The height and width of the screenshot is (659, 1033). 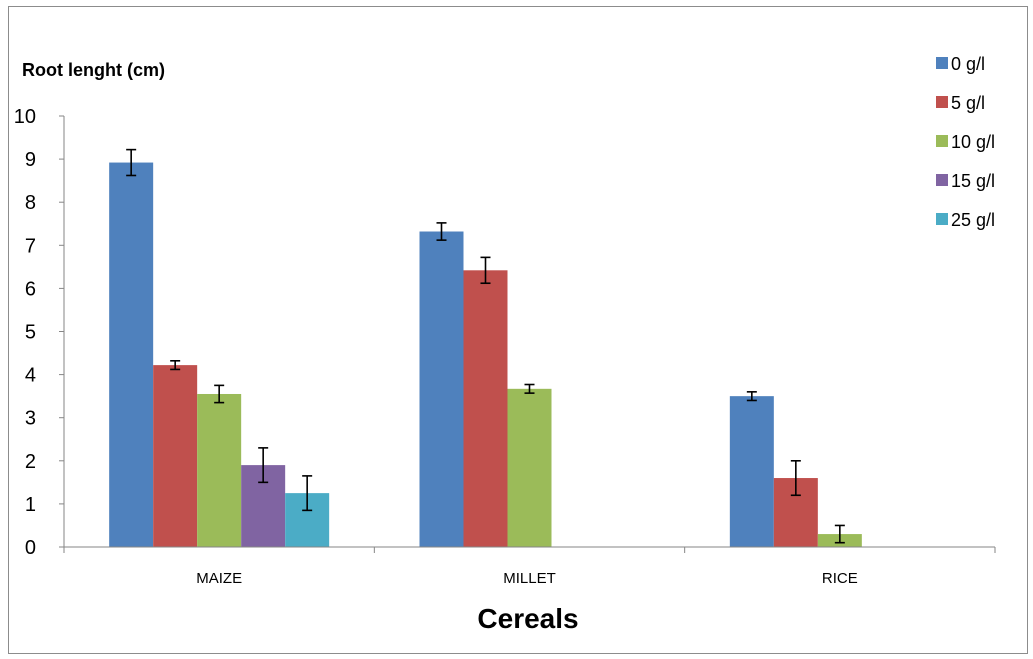 I want to click on x-axis-ticks: MAIZE MILLET RICE, so click(x=527, y=578).